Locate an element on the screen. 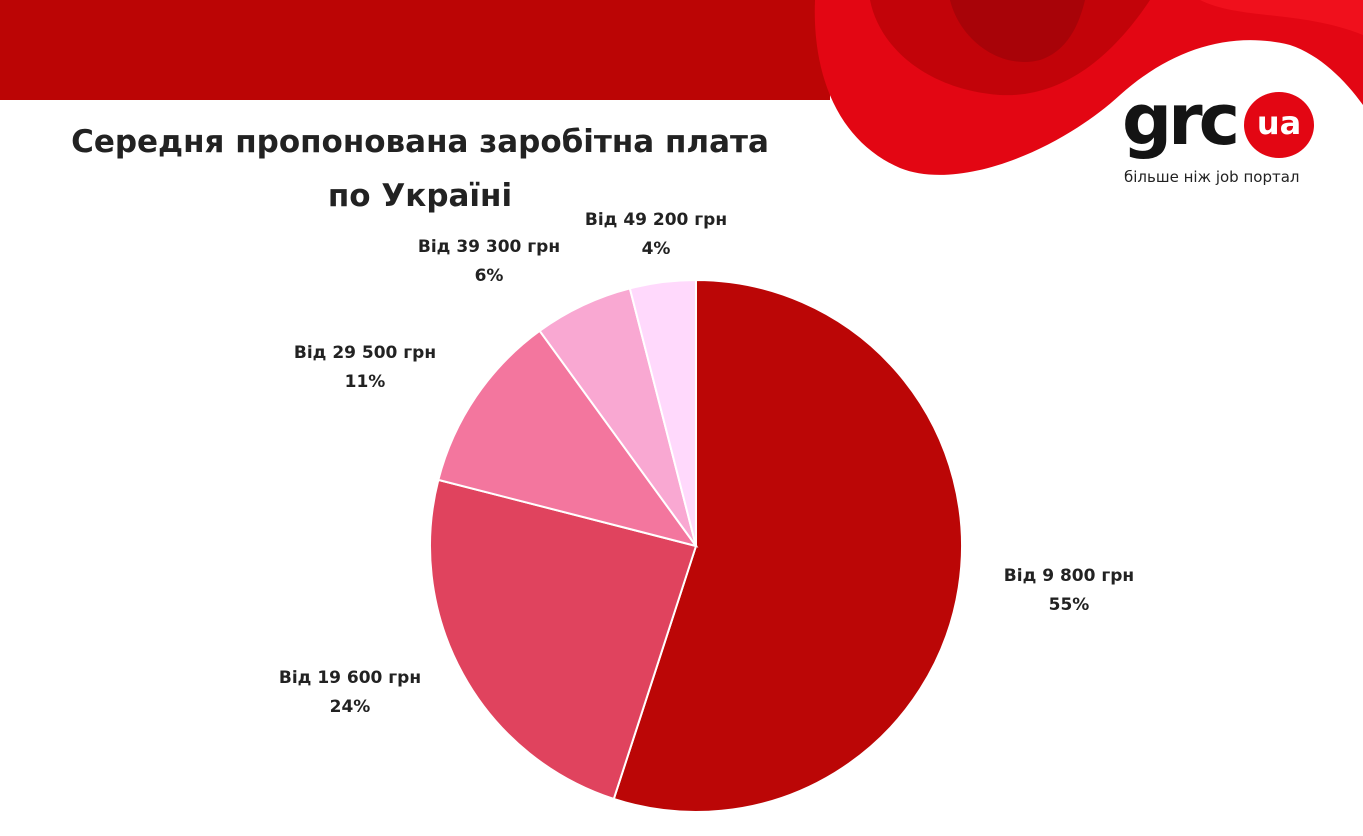 The width and height of the screenshot is (1363, 836). slice-label: Від 29 500 грн is located at coordinates (365, 353).